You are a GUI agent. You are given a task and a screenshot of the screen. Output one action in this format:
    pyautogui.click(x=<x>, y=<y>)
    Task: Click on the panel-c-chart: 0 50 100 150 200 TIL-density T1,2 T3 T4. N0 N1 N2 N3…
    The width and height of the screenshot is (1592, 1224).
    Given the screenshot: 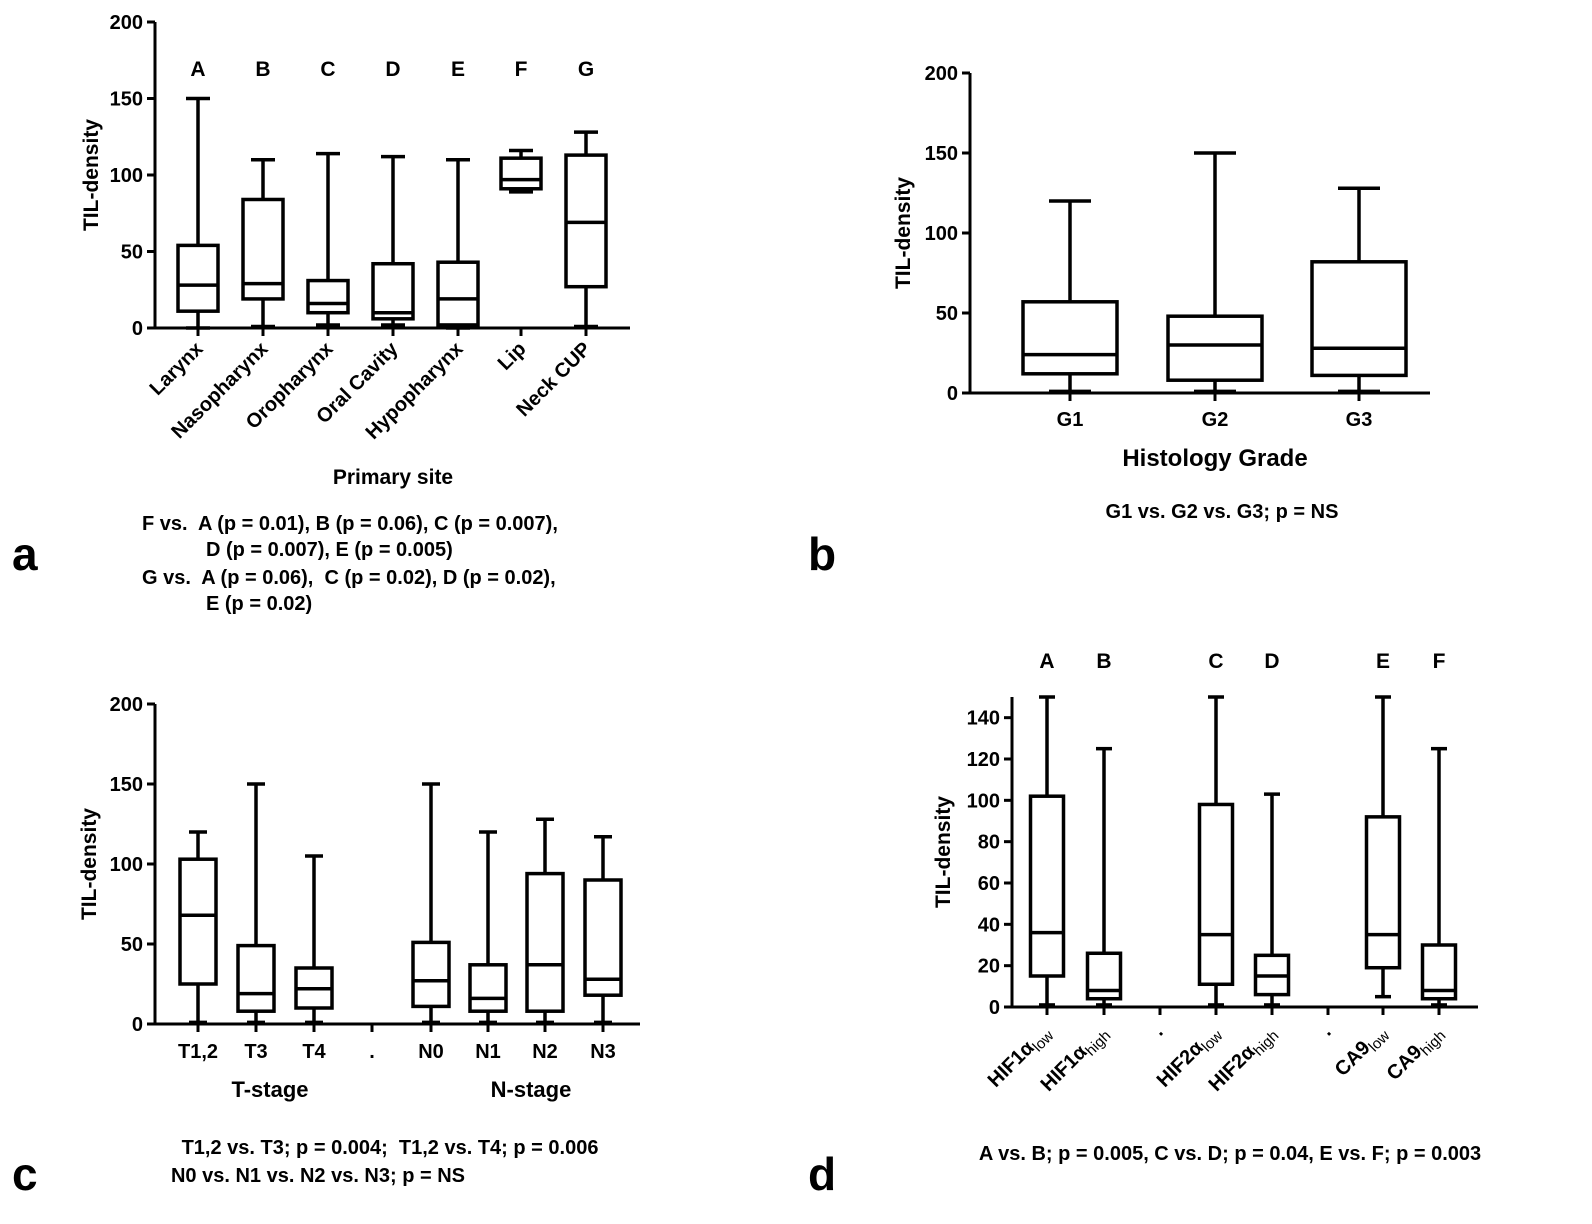 What is the action you would take?
    pyautogui.click(x=359, y=898)
    